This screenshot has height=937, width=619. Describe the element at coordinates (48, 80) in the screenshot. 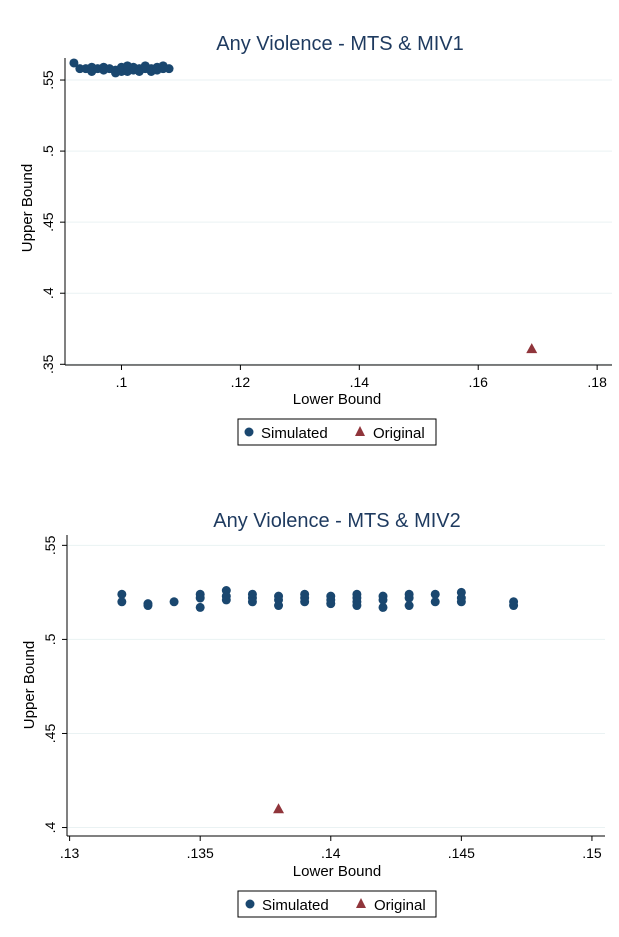

I see `chart-1-y-tick-label: .55` at that location.